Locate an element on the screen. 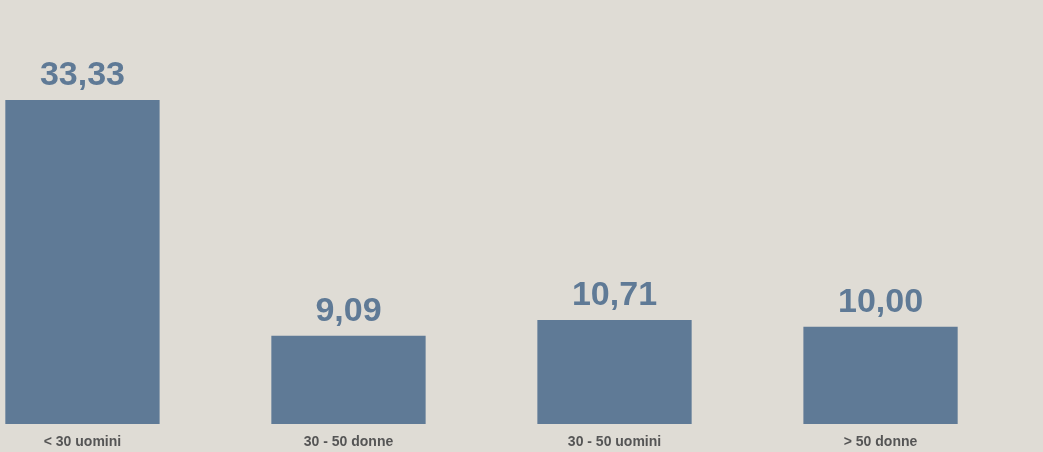 This screenshot has height=452, width=1043. data-label: 10,71 is located at coordinates (614, 292).